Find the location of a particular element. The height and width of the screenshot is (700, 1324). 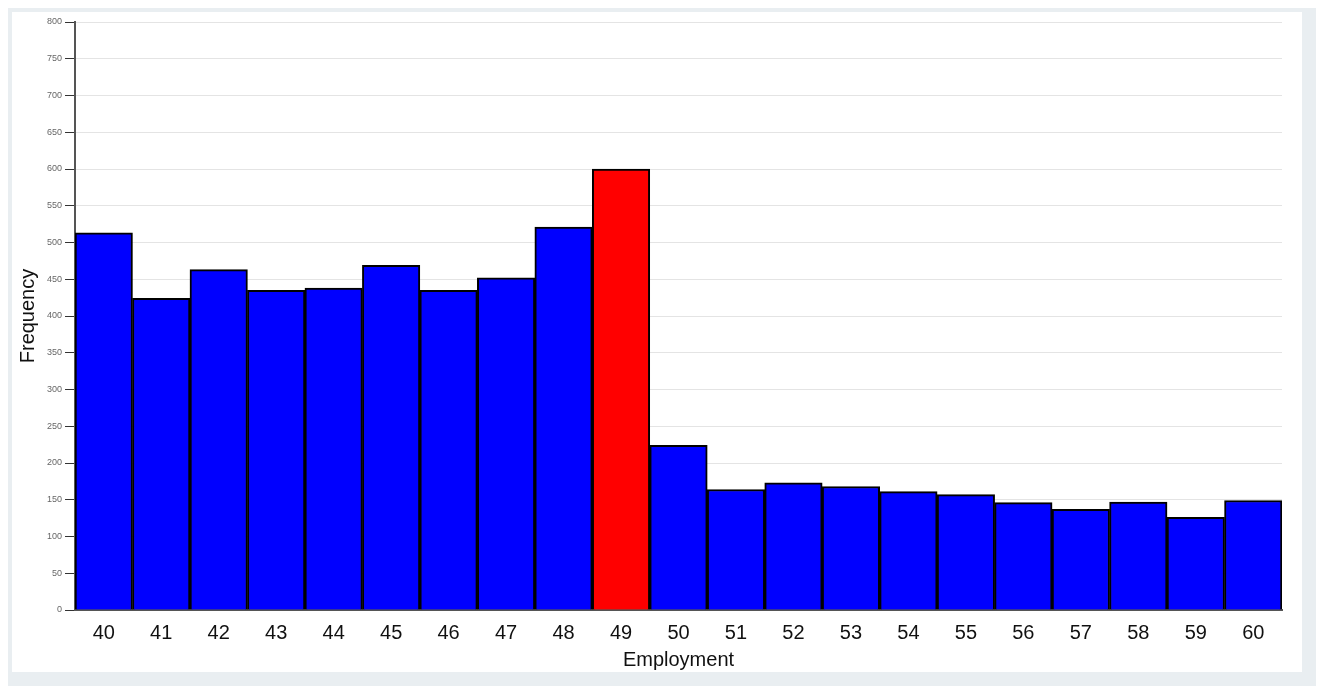

x-tick-label: 47 is located at coordinates (506, 631).